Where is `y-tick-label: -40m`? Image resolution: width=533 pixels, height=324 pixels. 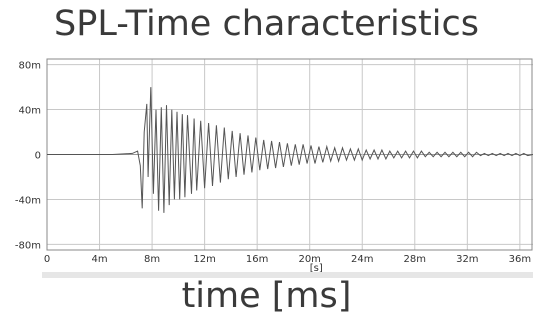
y-tick-label: -40m is located at coordinates (28, 200).